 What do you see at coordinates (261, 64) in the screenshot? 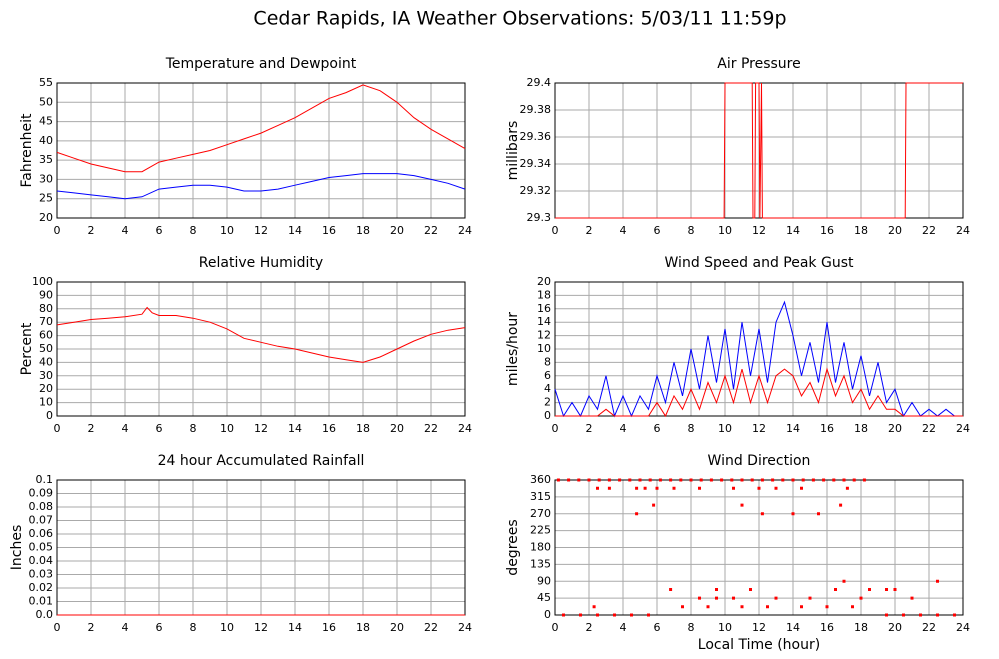
I see `chart-title: Temperature and Dewpoint` at bounding box center [261, 64].